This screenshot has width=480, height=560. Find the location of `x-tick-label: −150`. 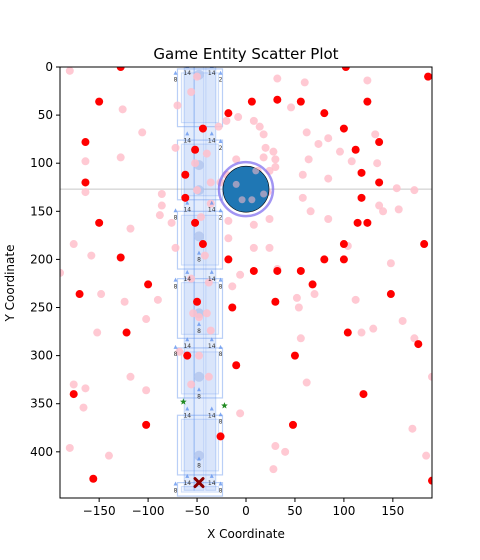

x-tick-label: −150 is located at coordinates (99, 511).